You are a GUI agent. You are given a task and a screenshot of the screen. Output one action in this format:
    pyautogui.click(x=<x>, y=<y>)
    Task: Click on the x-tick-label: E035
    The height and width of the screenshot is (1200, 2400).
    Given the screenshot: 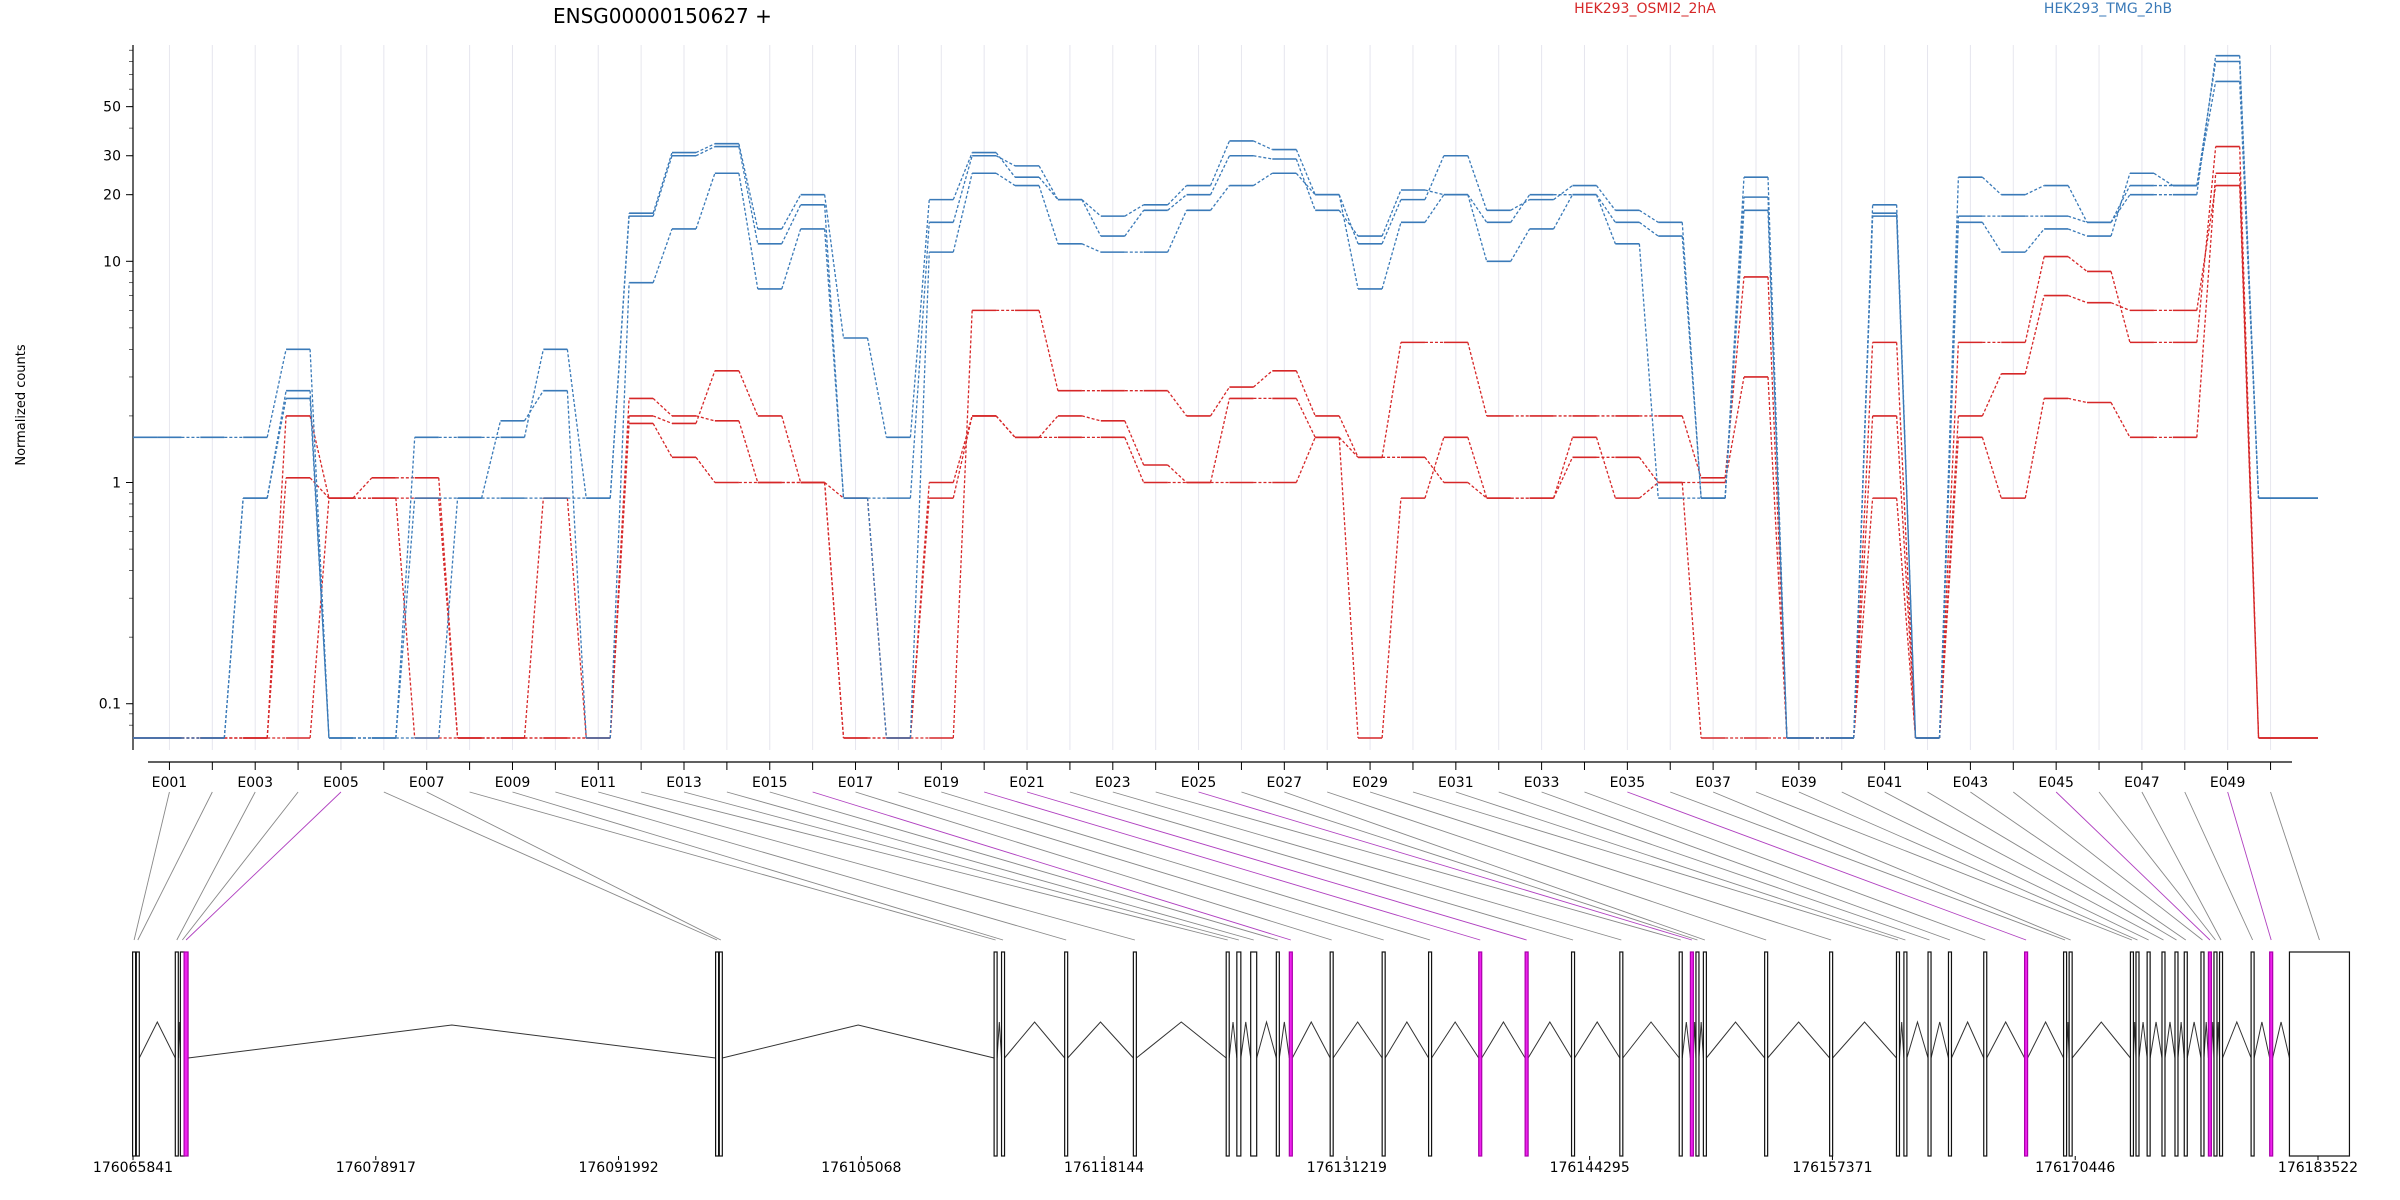 What is the action you would take?
    pyautogui.click(x=1628, y=783)
    